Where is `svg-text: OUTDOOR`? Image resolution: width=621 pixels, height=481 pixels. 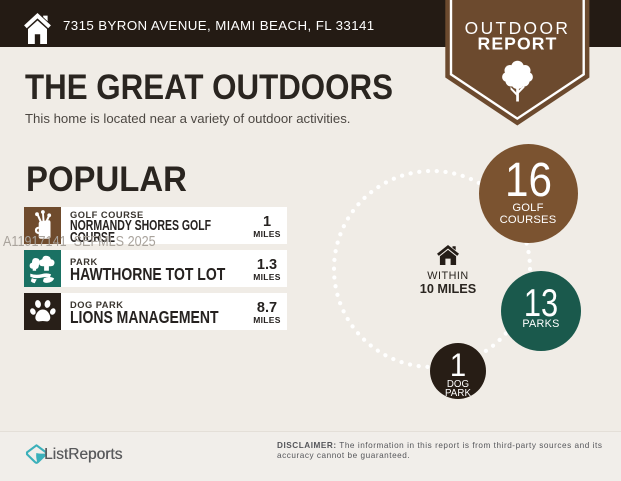
svg-text: OUTDOOR is located at coordinates (518, 28).